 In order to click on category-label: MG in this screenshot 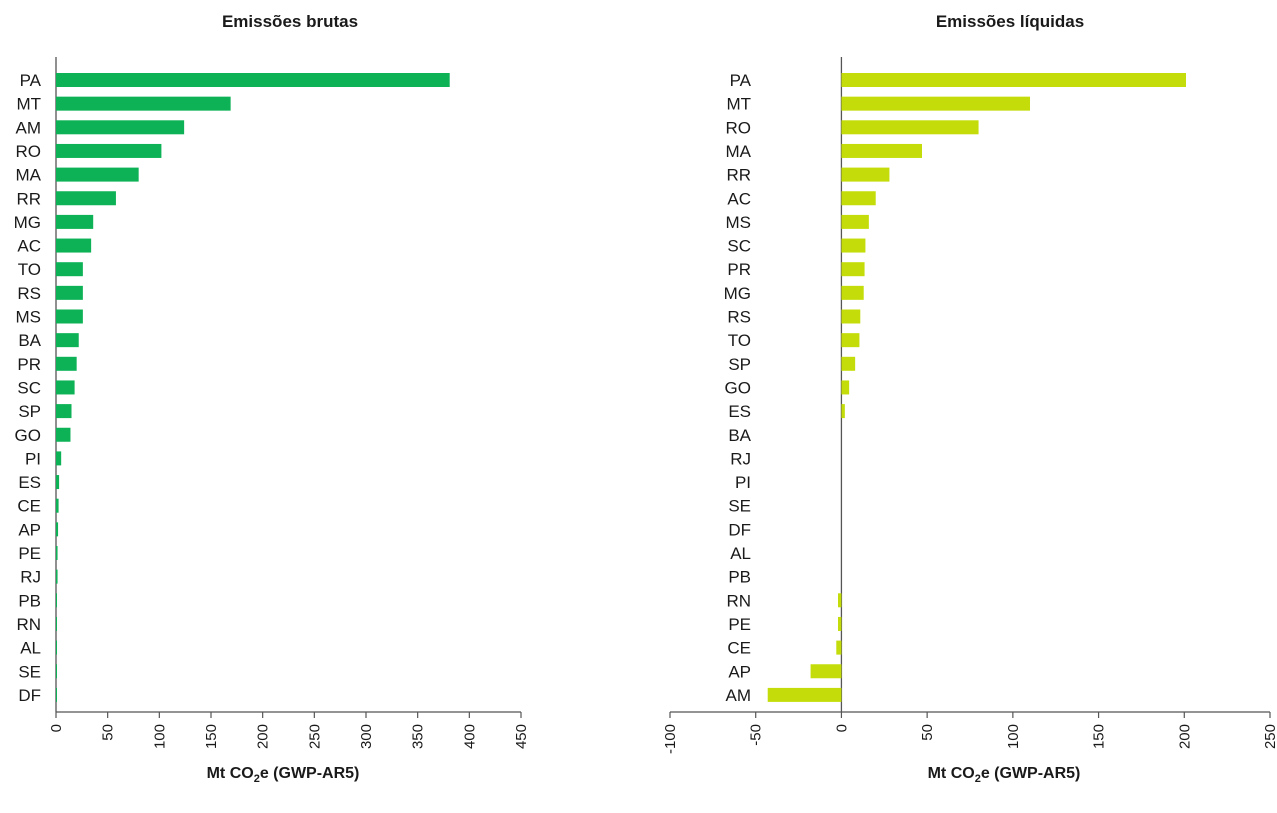, I will do `click(27, 222)`.